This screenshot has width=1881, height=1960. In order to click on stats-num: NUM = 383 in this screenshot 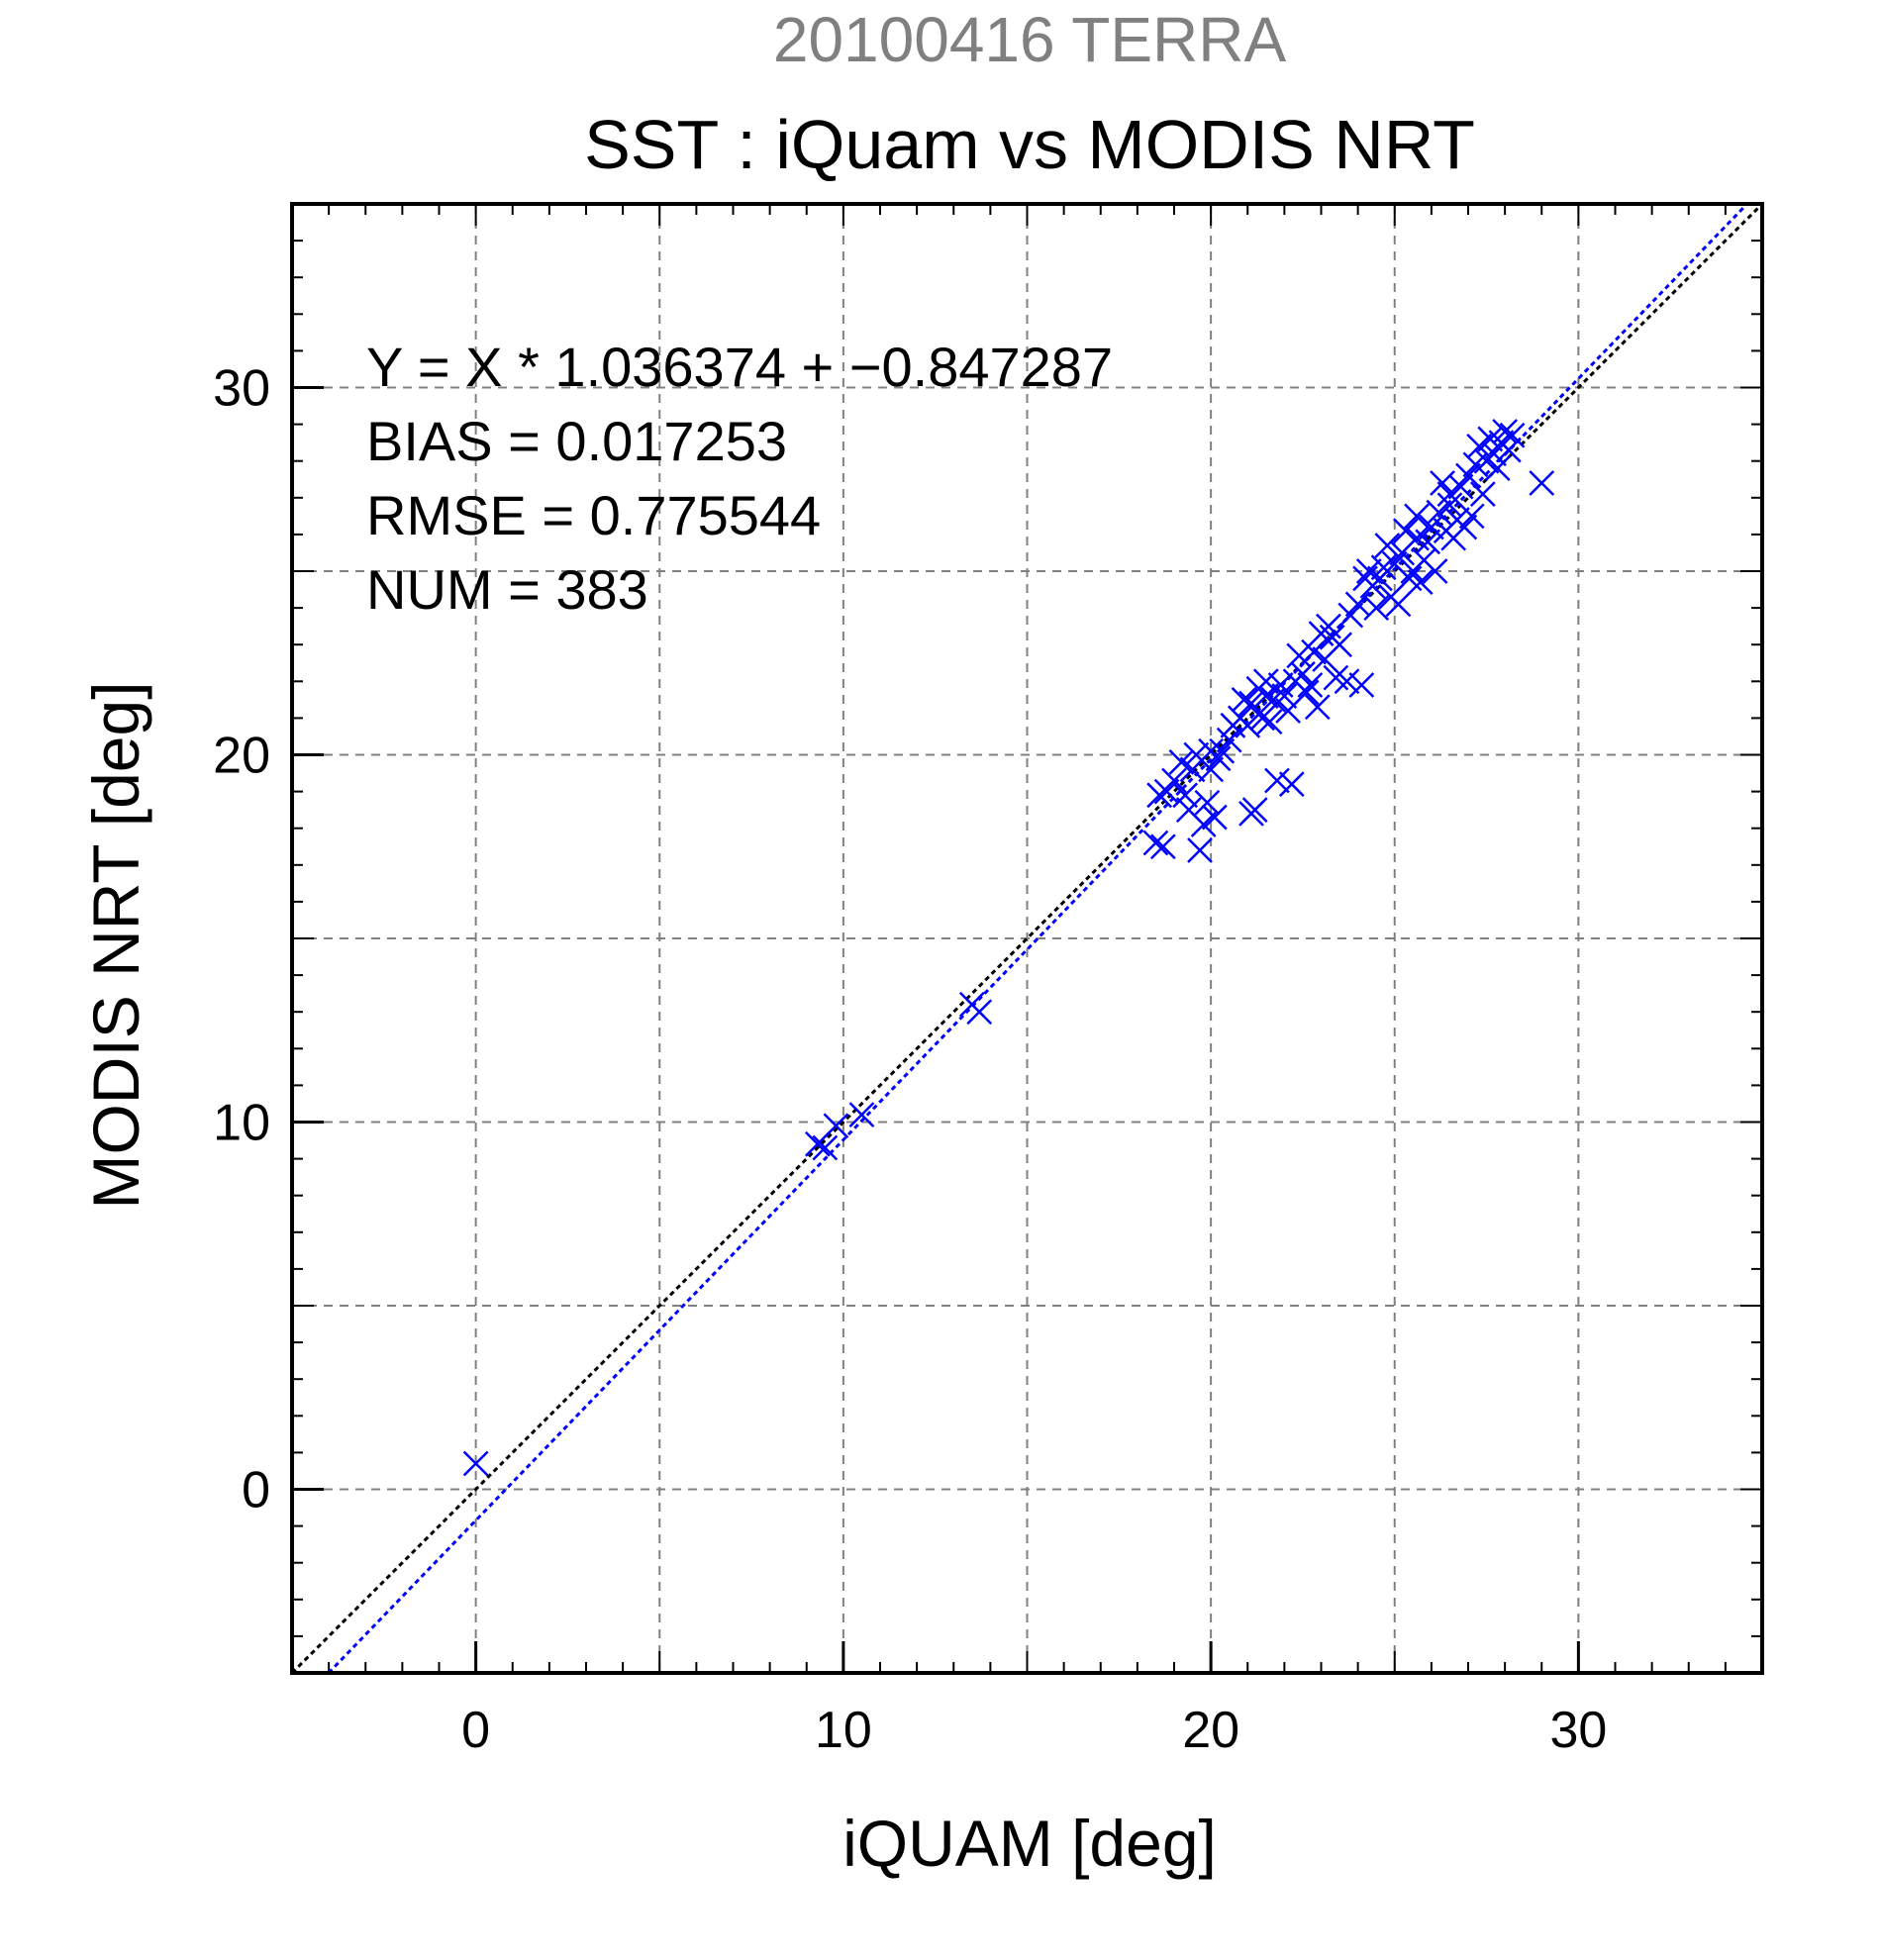, I will do `click(507, 589)`.